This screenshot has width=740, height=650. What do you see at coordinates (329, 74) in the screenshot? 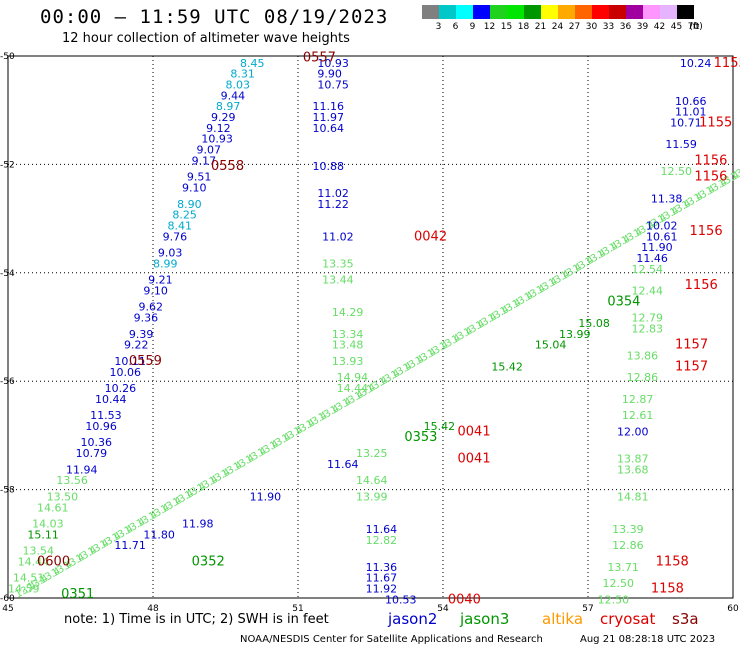
I see `wave-height-label: 9.90` at bounding box center [329, 74].